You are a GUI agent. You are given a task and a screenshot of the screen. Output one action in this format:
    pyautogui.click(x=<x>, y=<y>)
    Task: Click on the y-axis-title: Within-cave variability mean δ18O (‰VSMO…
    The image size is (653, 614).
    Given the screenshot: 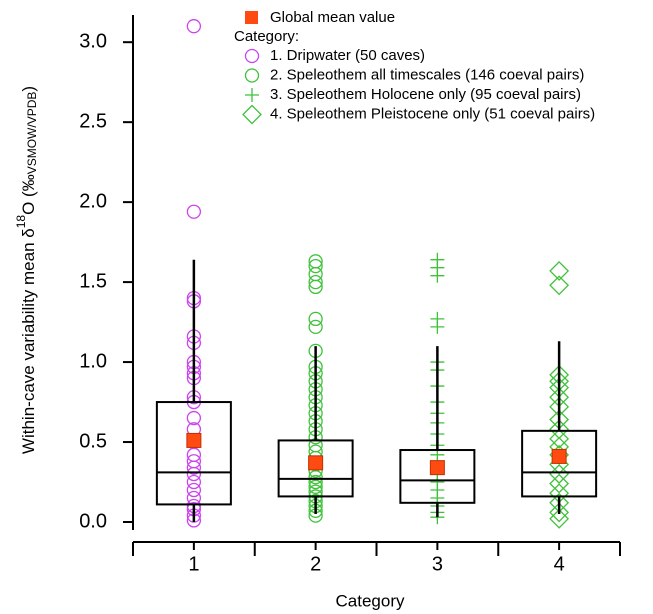 What is the action you would take?
    pyautogui.click(x=26, y=270)
    